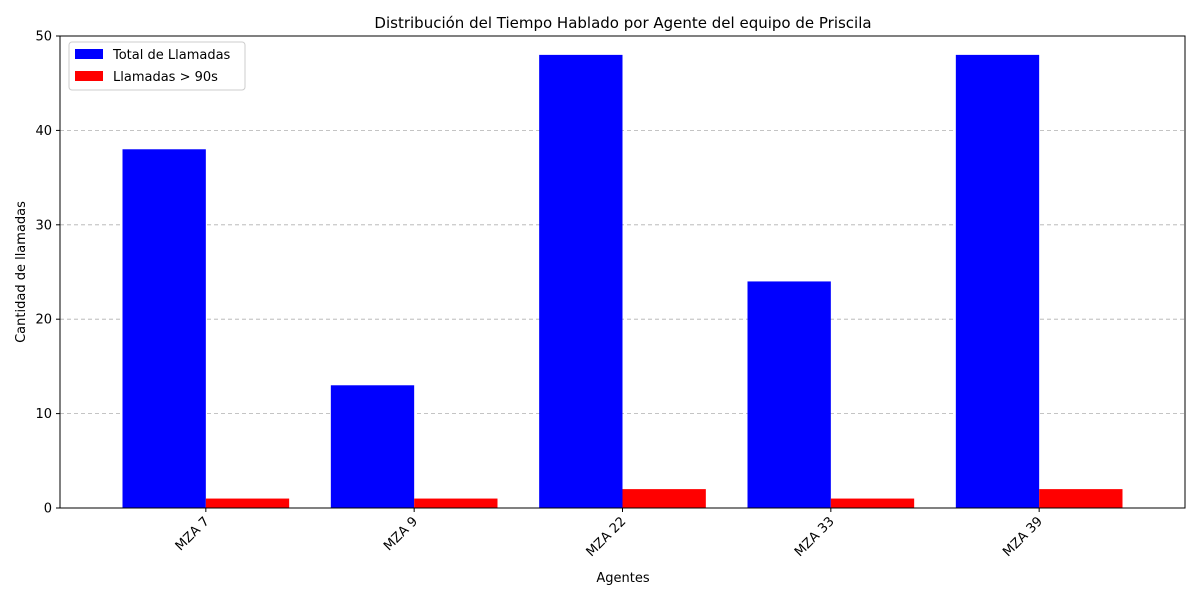  What do you see at coordinates (43, 414) in the screenshot?
I see `y-tick-label: 10` at bounding box center [43, 414].